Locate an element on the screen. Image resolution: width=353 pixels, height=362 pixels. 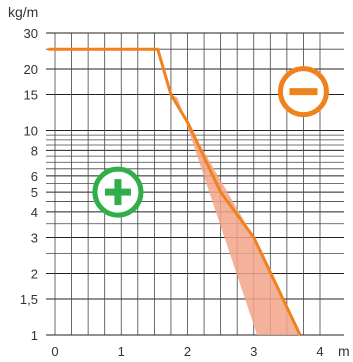
y-tick-label: 4 is located at coordinates (34, 212).